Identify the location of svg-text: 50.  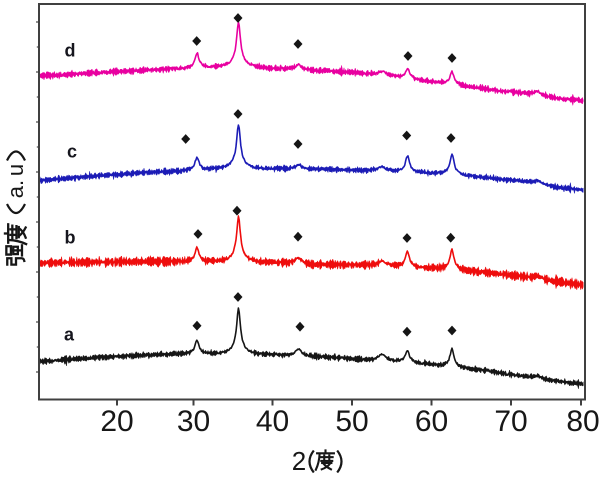
(351, 421).